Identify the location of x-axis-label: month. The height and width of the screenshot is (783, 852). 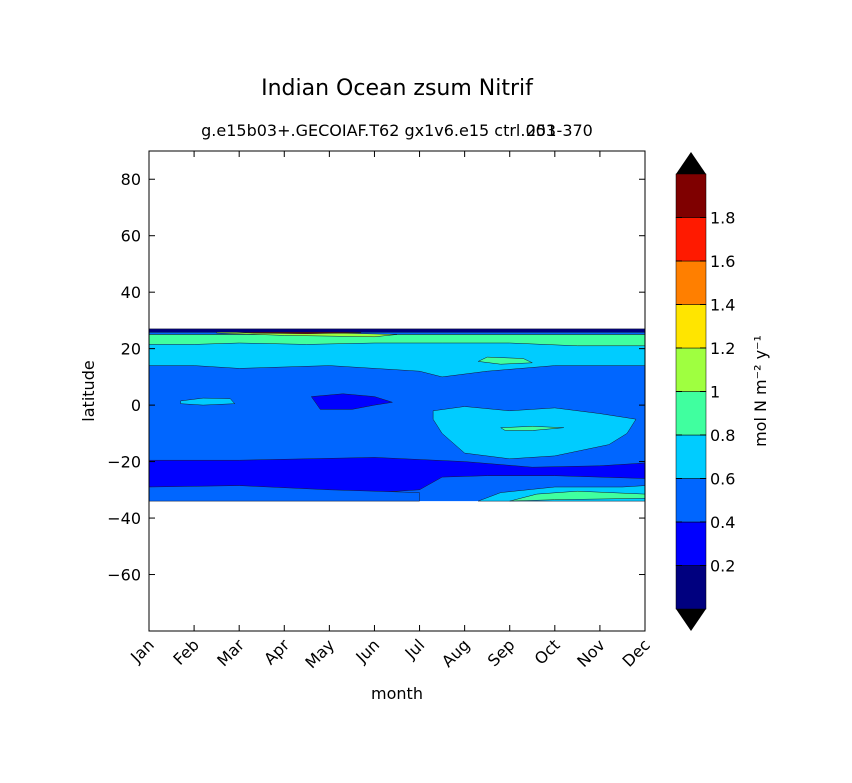
(397, 693).